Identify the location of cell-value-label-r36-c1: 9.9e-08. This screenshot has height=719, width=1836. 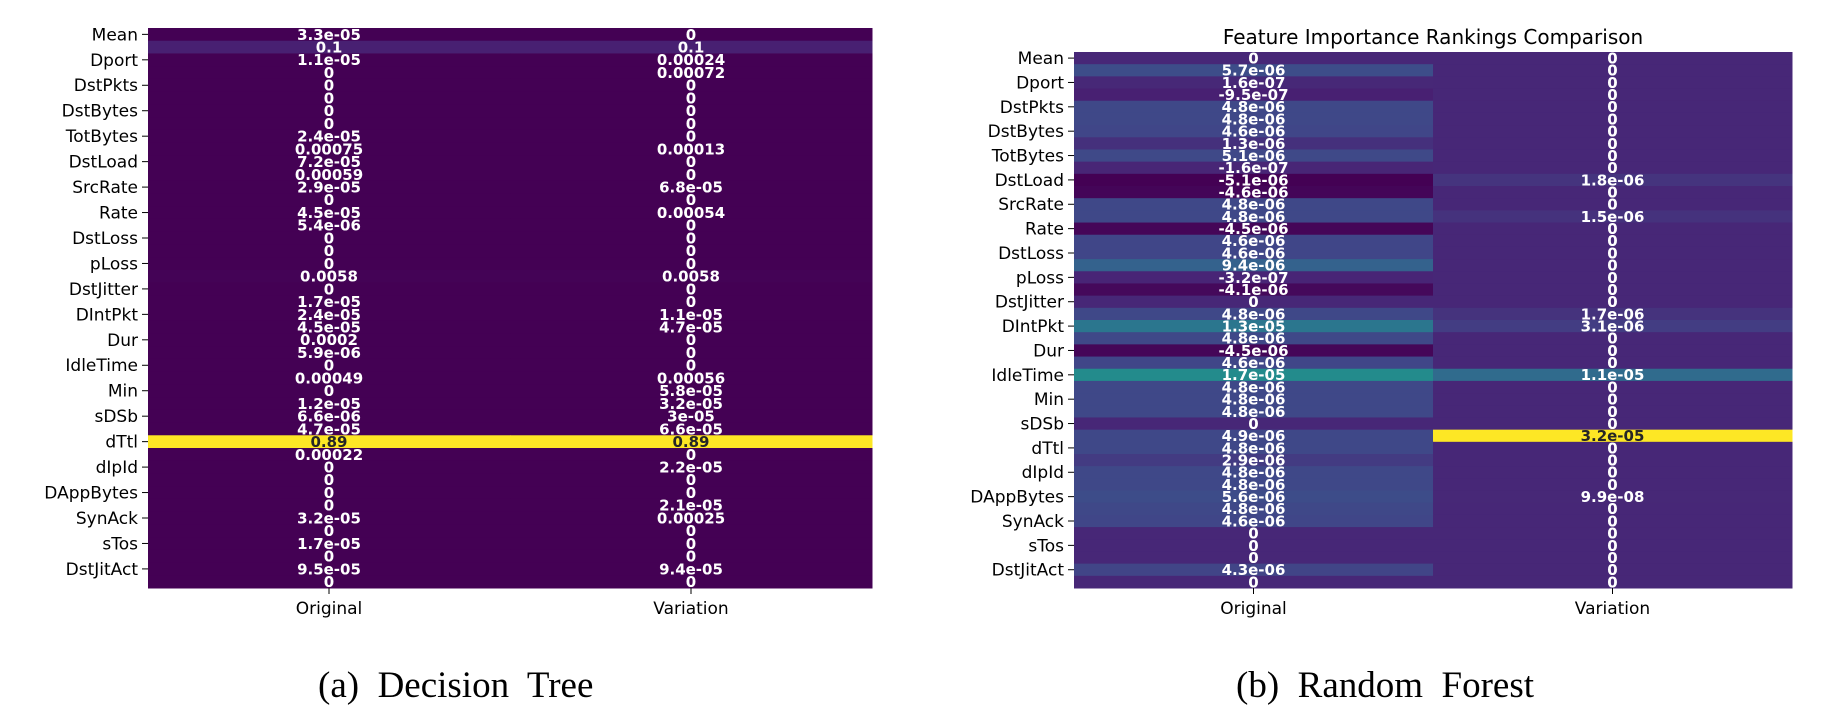
(1613, 497).